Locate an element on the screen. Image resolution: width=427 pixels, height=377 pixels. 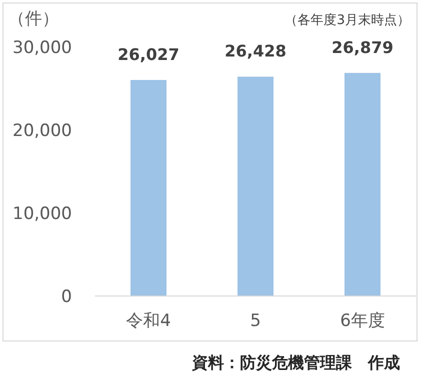
data-label: 26,428 is located at coordinates (255, 51).